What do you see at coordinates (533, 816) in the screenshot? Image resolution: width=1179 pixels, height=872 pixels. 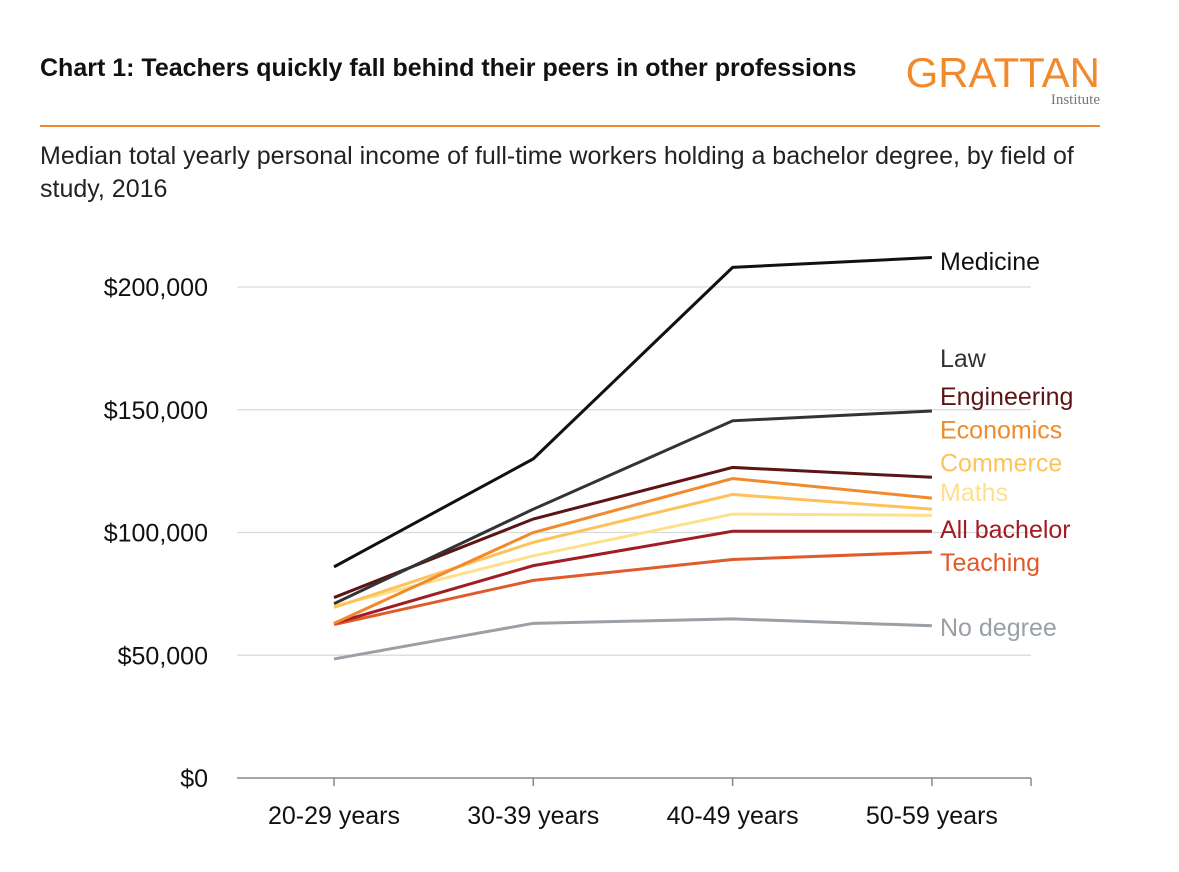 I see `x-tick-label: 30-39 years` at bounding box center [533, 816].